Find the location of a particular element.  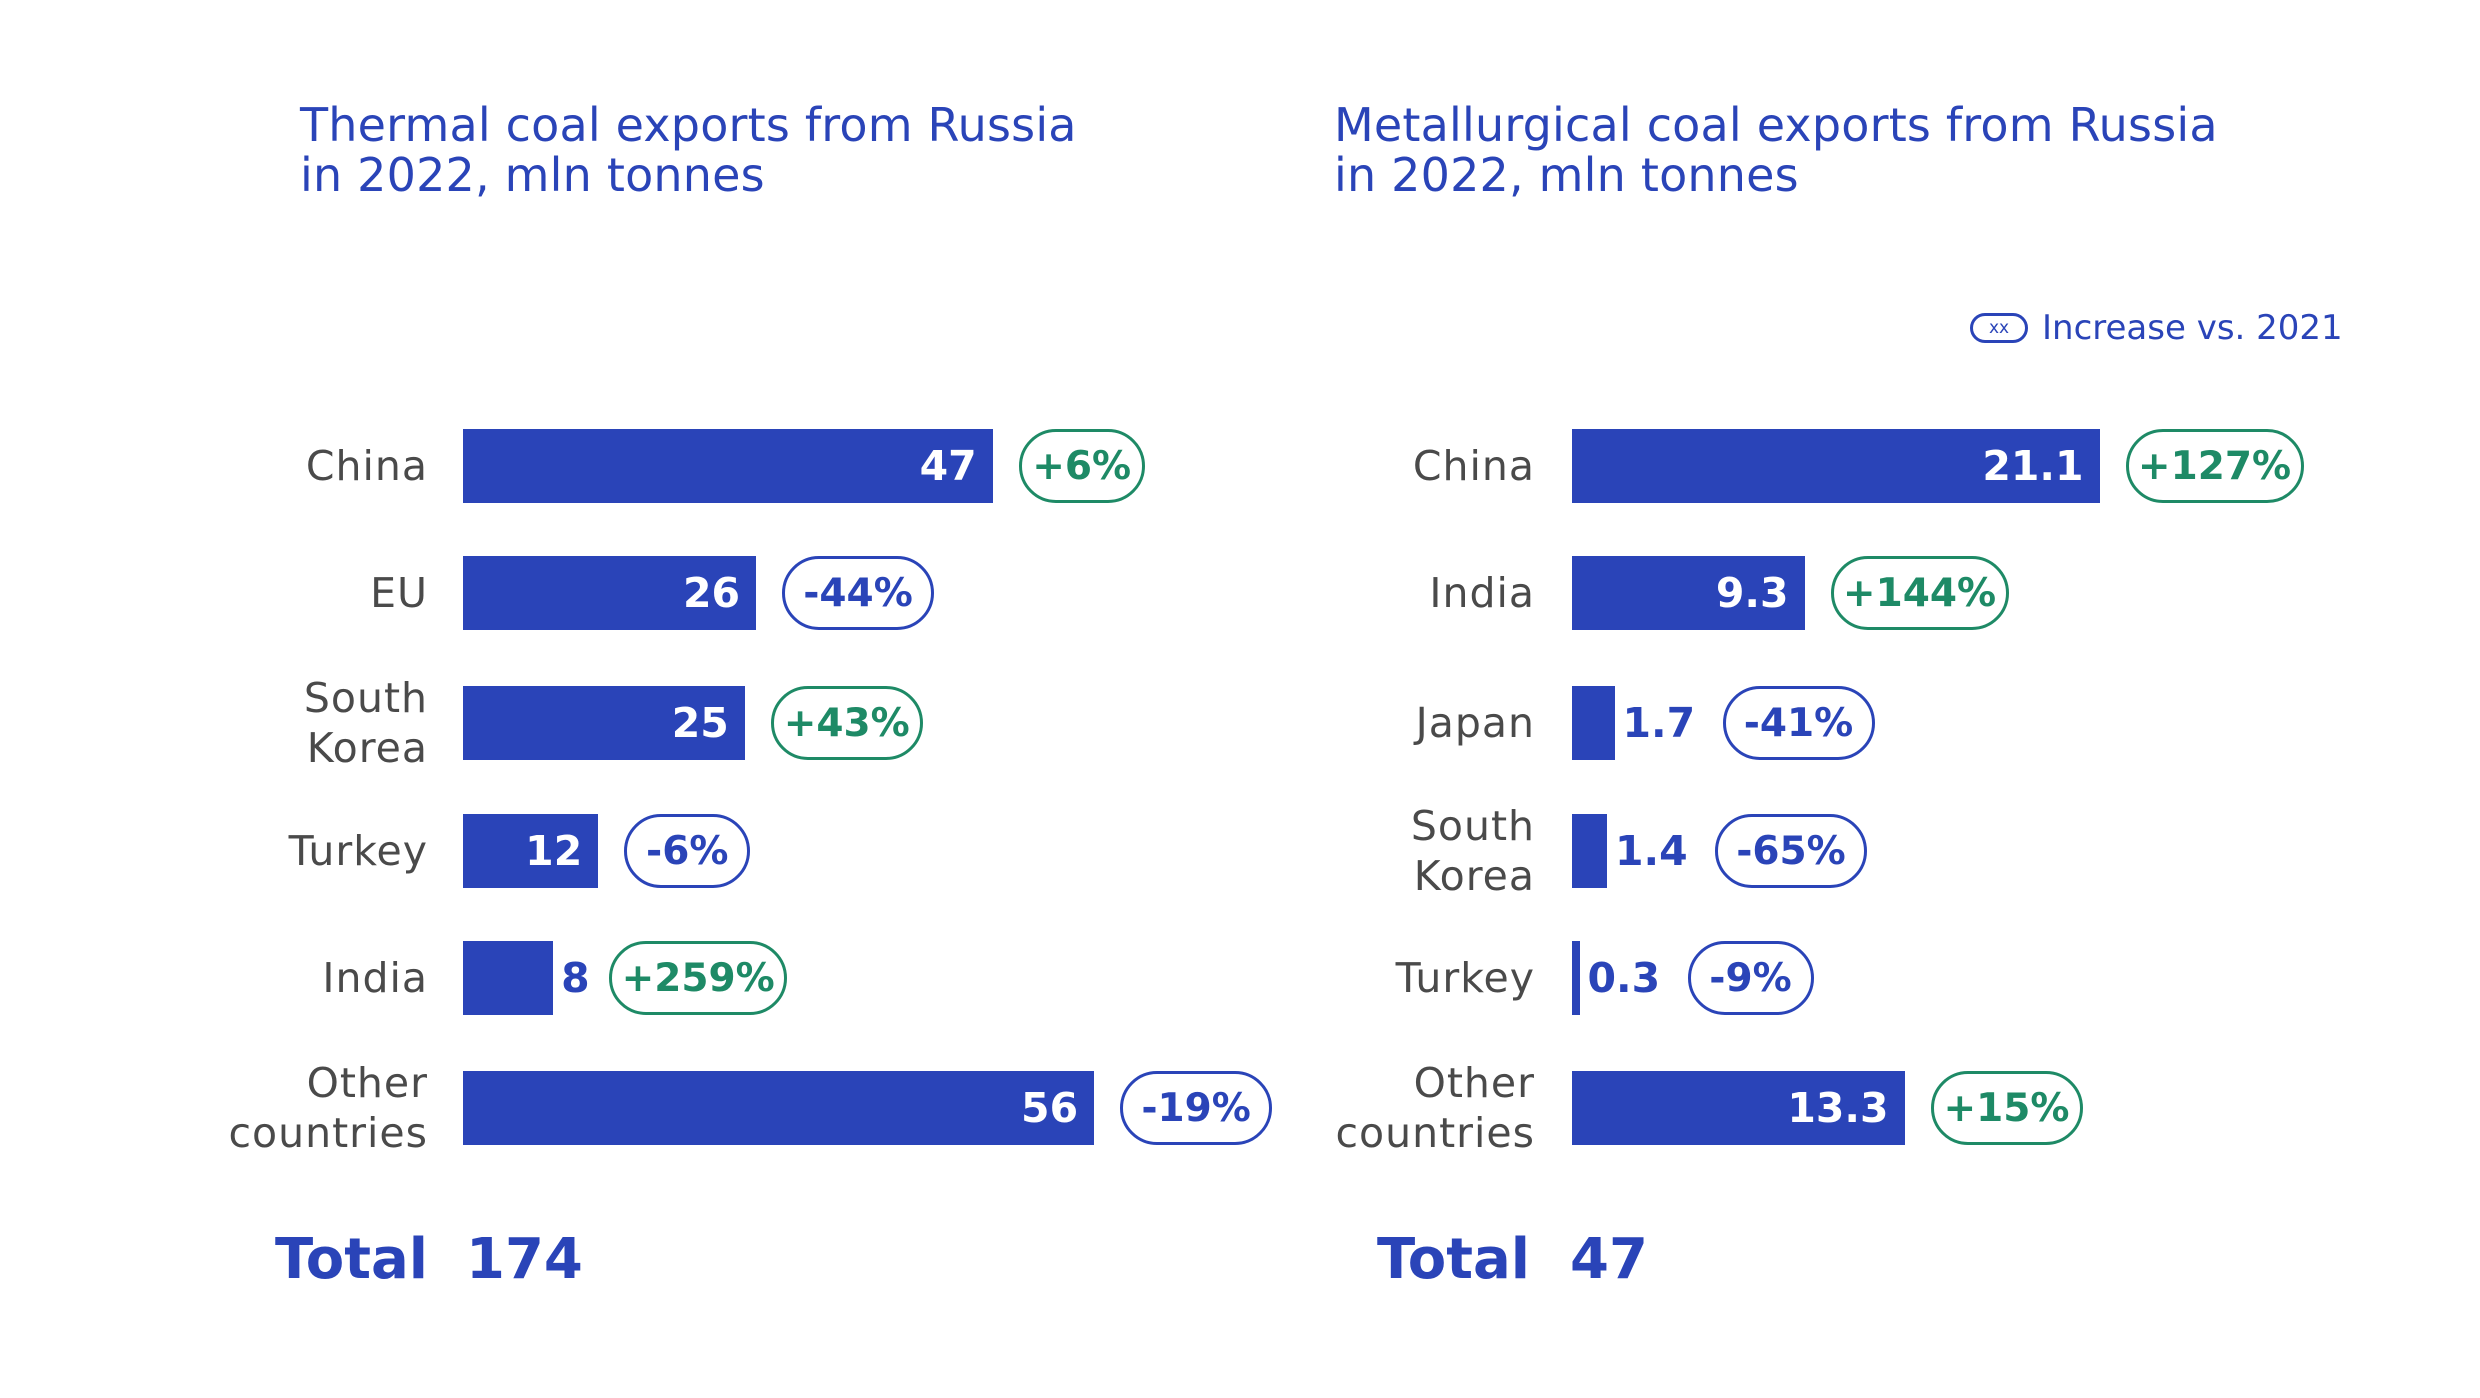

value-label: 8 is located at coordinates (575, 978).